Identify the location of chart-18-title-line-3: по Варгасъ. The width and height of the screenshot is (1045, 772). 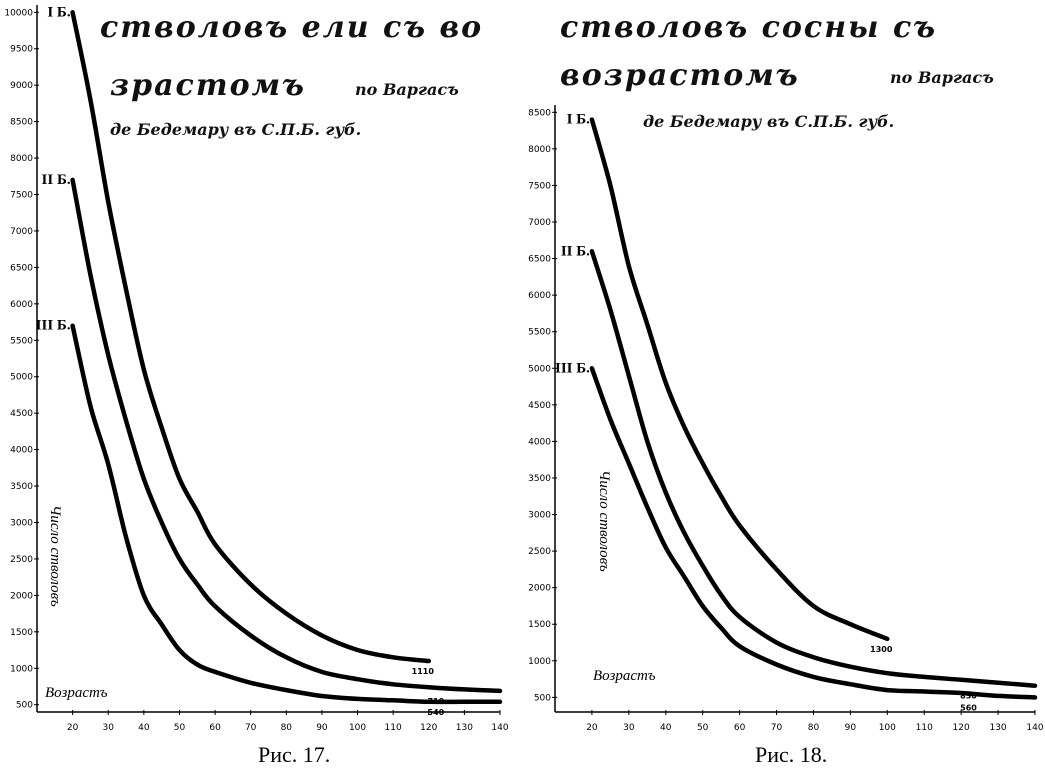
(942, 77).